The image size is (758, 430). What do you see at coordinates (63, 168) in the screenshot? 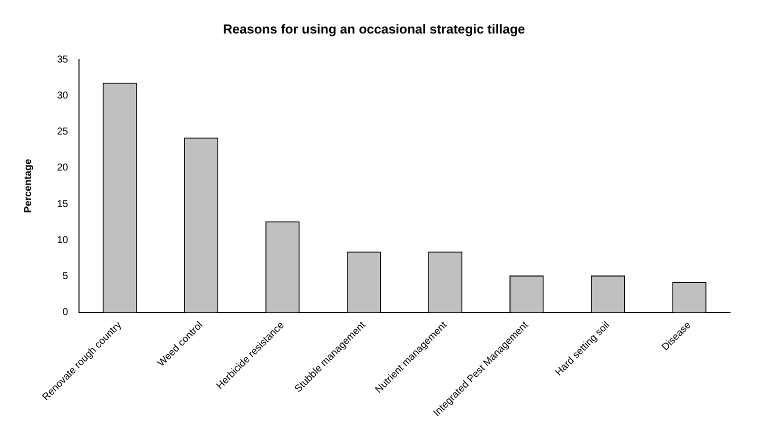
I see `y-tick-label: 20` at bounding box center [63, 168].